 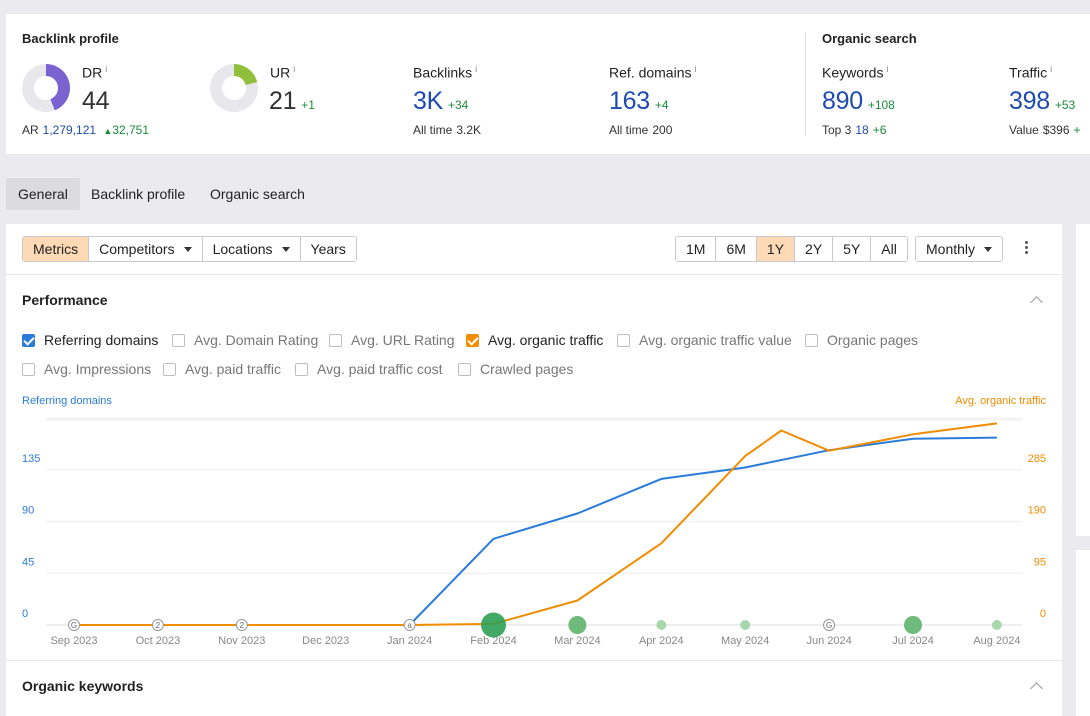 I want to click on keywords-value: 890 +108, so click(x=858, y=101).